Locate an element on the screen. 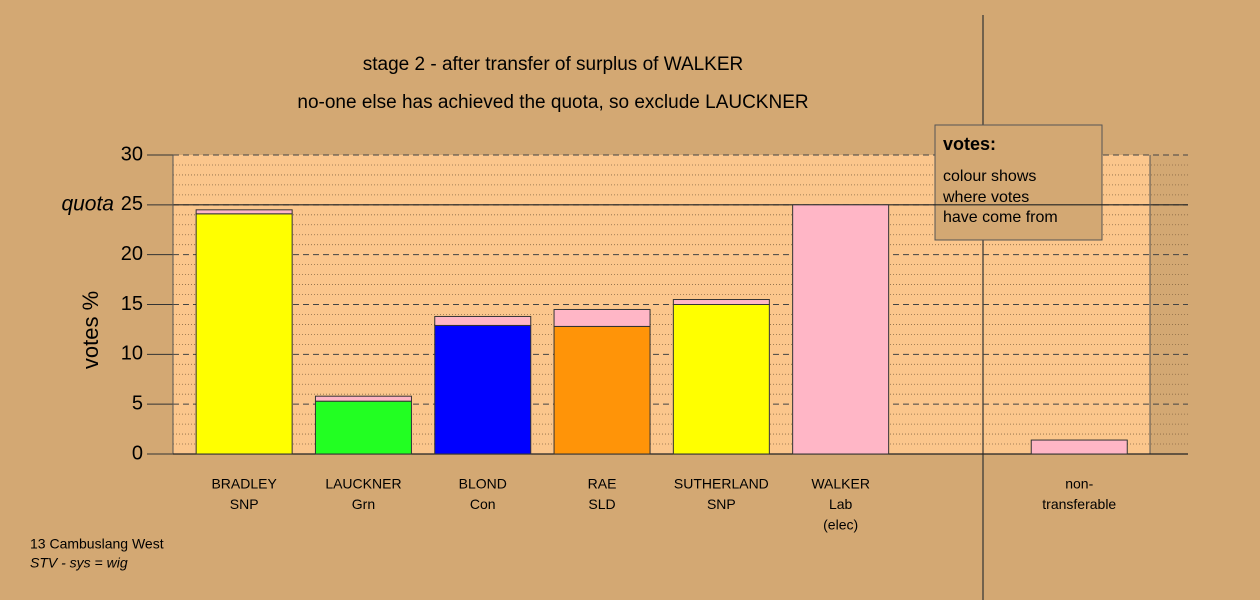 The image size is (1260, 600). x-tick-label: SUTHERLAND is located at coordinates (721, 484).